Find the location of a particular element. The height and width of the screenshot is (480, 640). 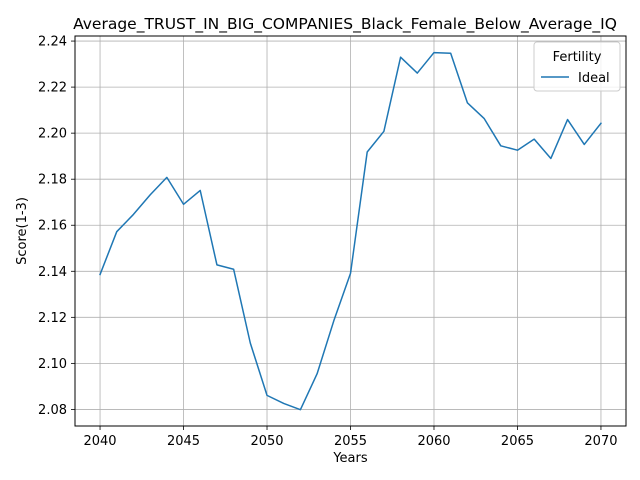

y-tick-label: 2.18 is located at coordinates (52, 180).